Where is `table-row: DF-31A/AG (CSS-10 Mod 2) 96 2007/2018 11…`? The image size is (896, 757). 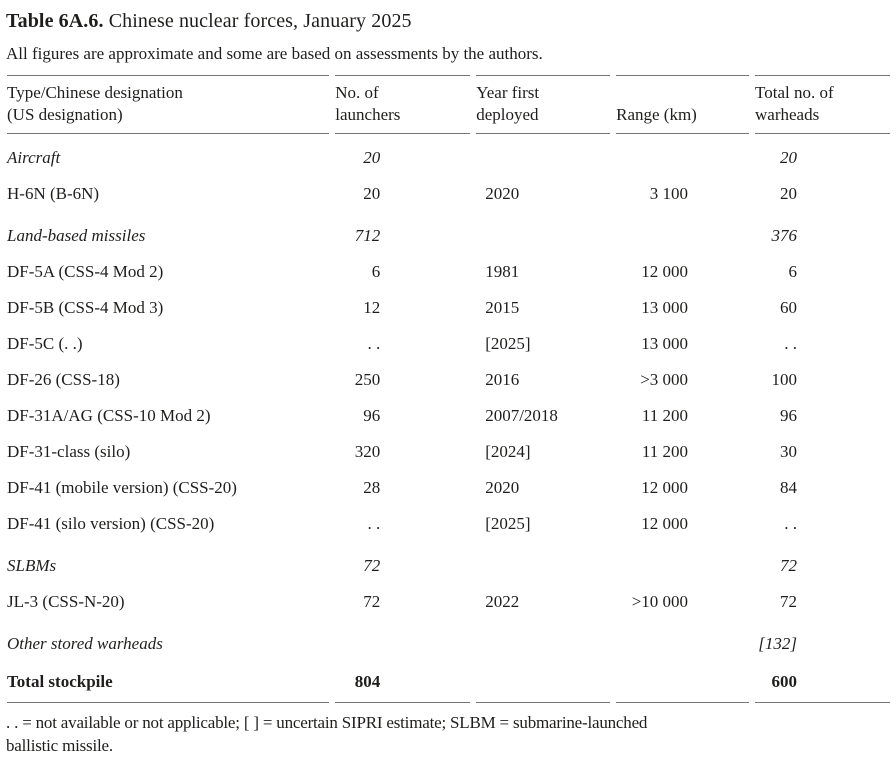
table-row: DF-31A/AG (CSS-10 Mod 2) 96 2007/2018 11… is located at coordinates (448, 416).